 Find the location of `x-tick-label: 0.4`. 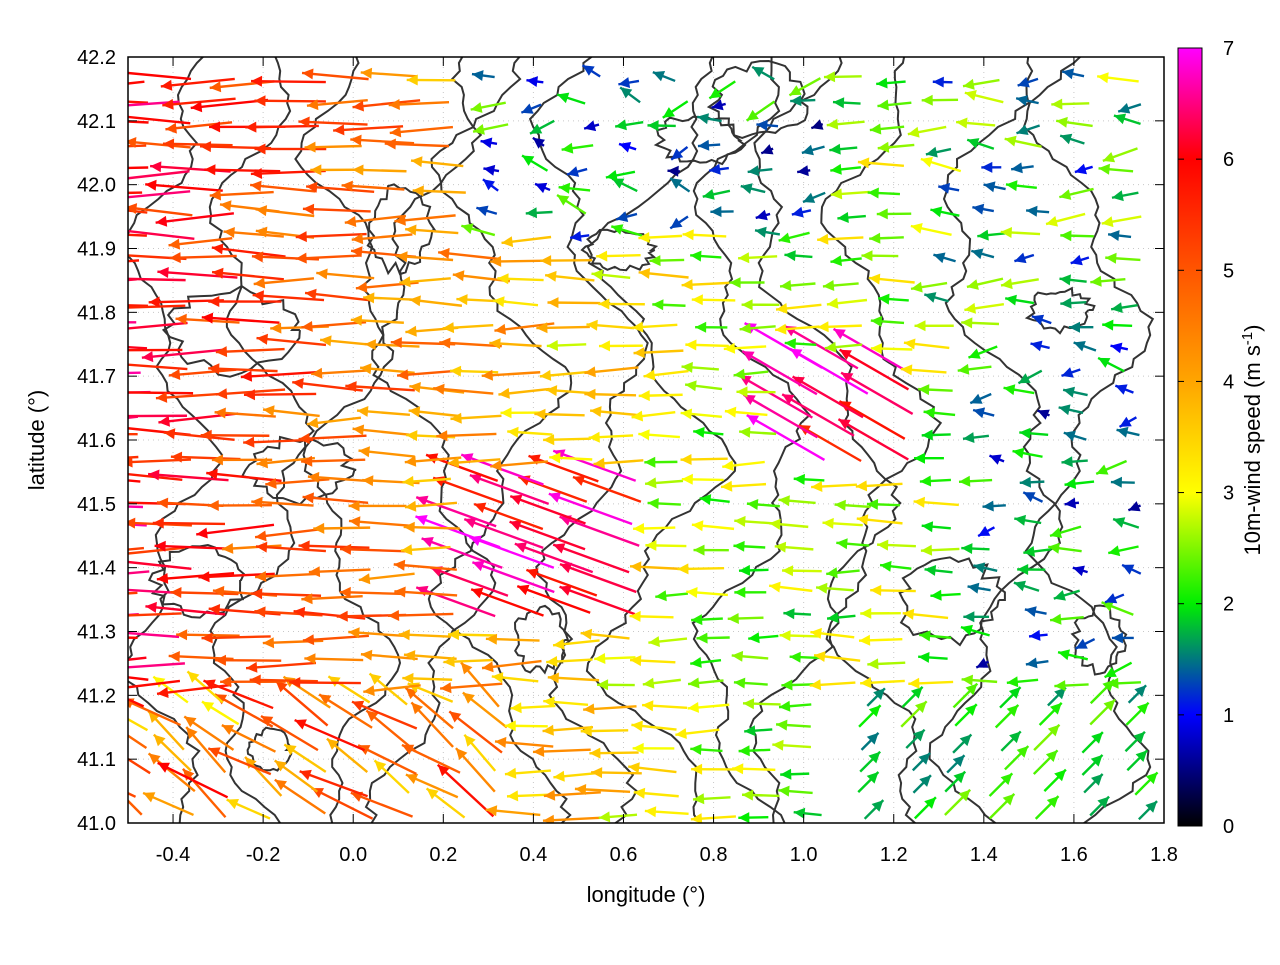

x-tick-label: 0.4 is located at coordinates (533, 855).